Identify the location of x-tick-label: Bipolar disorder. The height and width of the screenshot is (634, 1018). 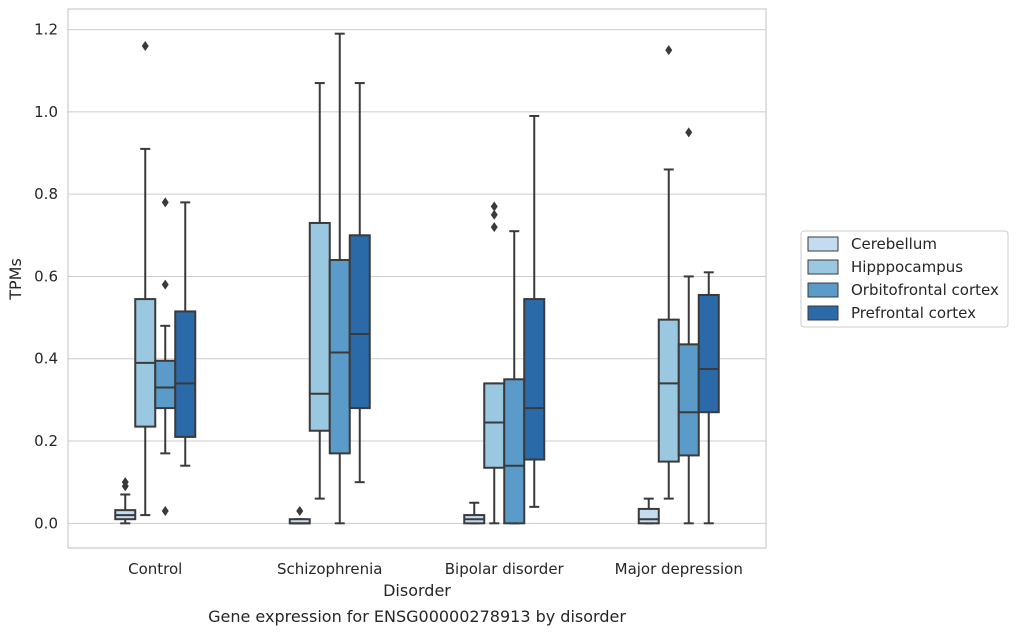
(505, 569).